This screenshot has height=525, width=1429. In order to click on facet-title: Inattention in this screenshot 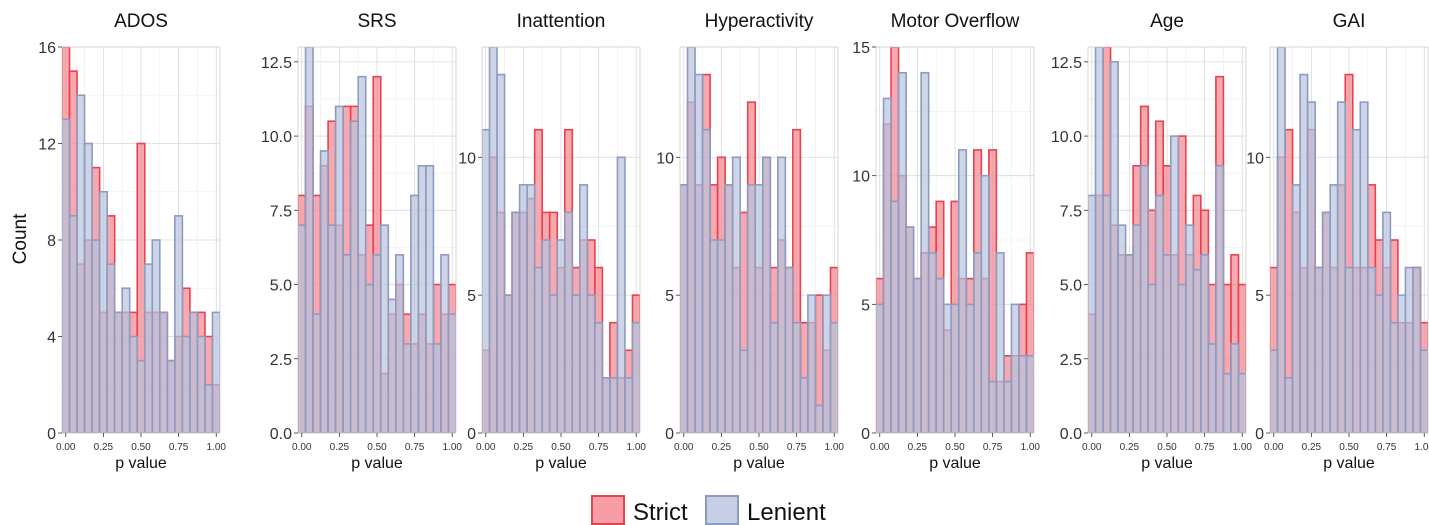, I will do `click(561, 21)`.